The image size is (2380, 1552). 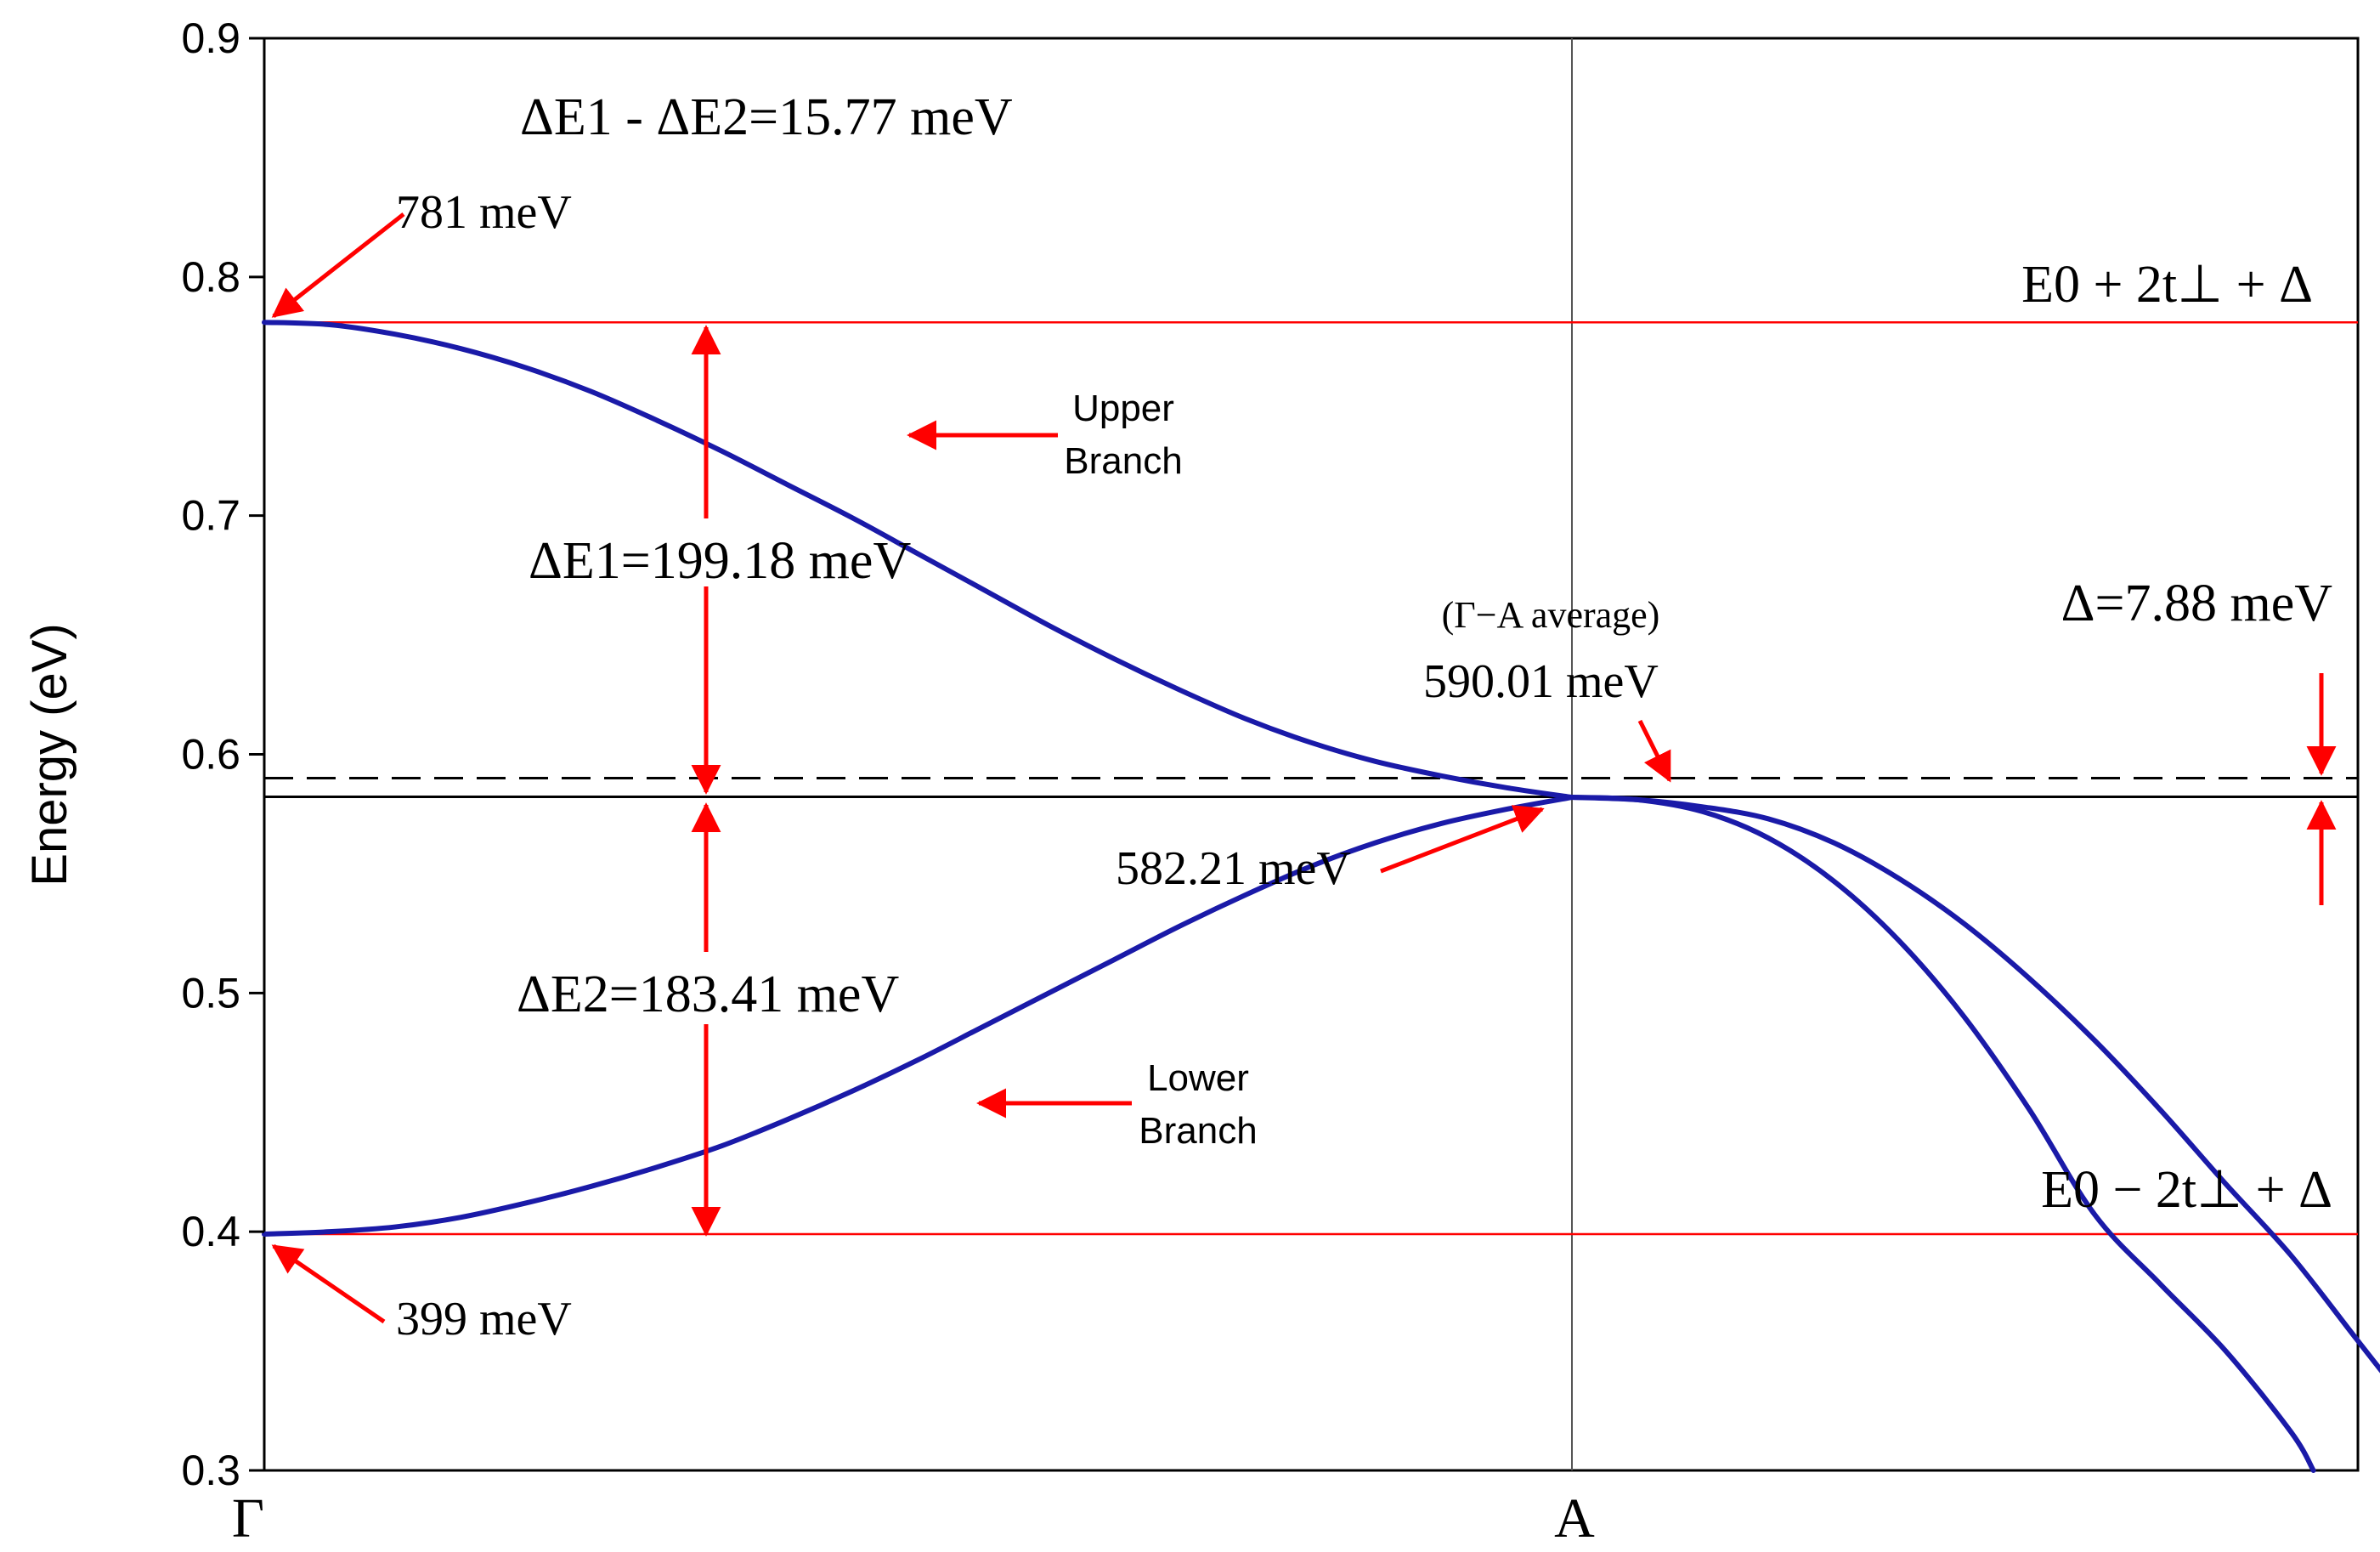 What do you see at coordinates (210, 1231) in the screenshot?
I see `y-tick-label: 0.4` at bounding box center [210, 1231].